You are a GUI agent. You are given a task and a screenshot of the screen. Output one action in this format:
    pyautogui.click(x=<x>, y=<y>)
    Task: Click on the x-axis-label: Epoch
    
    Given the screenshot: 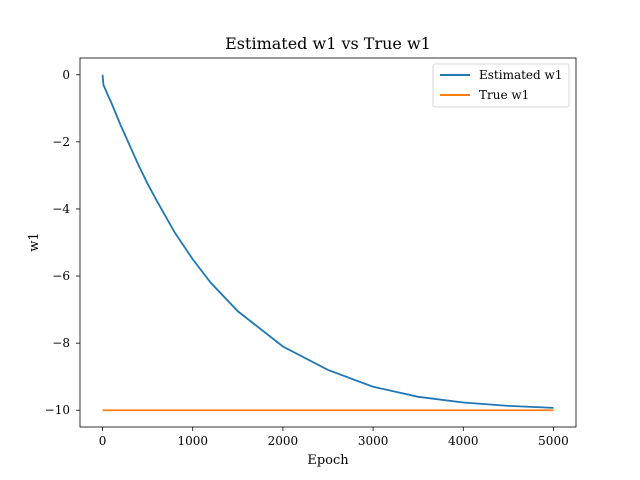 What is the action you would take?
    pyautogui.click(x=328, y=460)
    